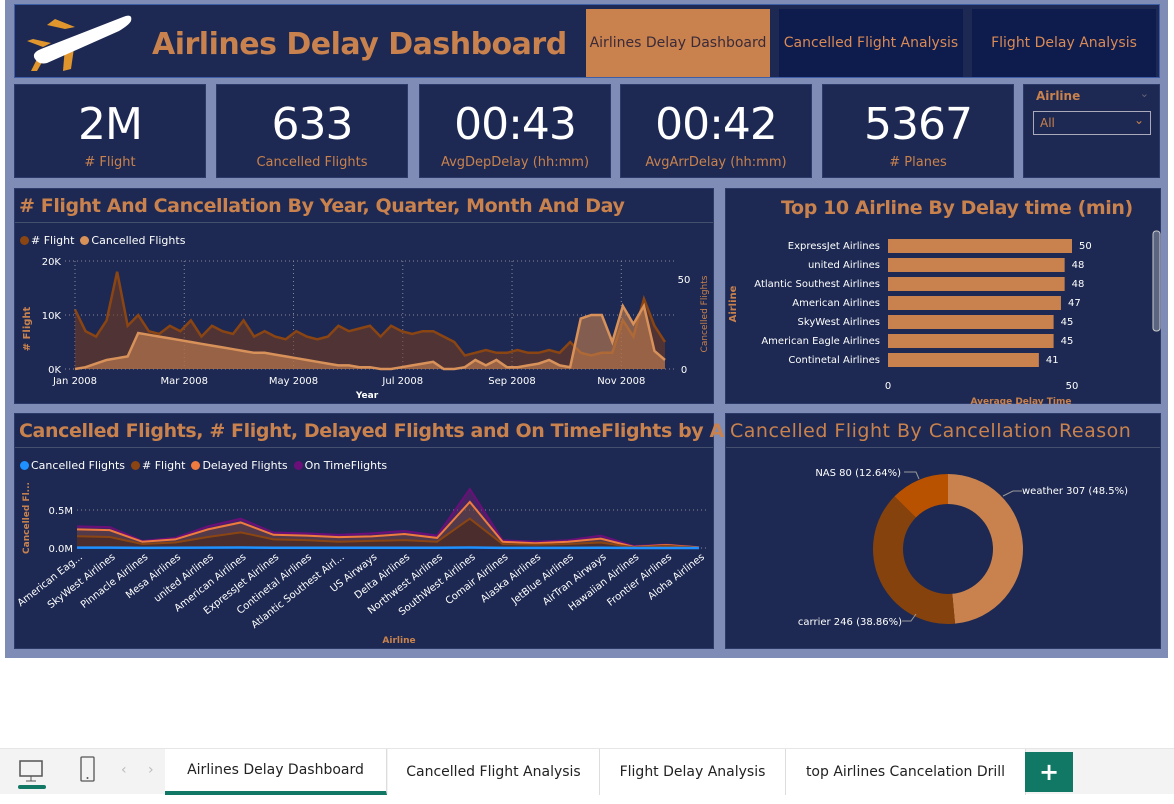 Image resolution: width=1174 pixels, height=804 pixels. Describe the element at coordinates (1047, 123) in the screenshot. I see `slicer-value: All` at that location.